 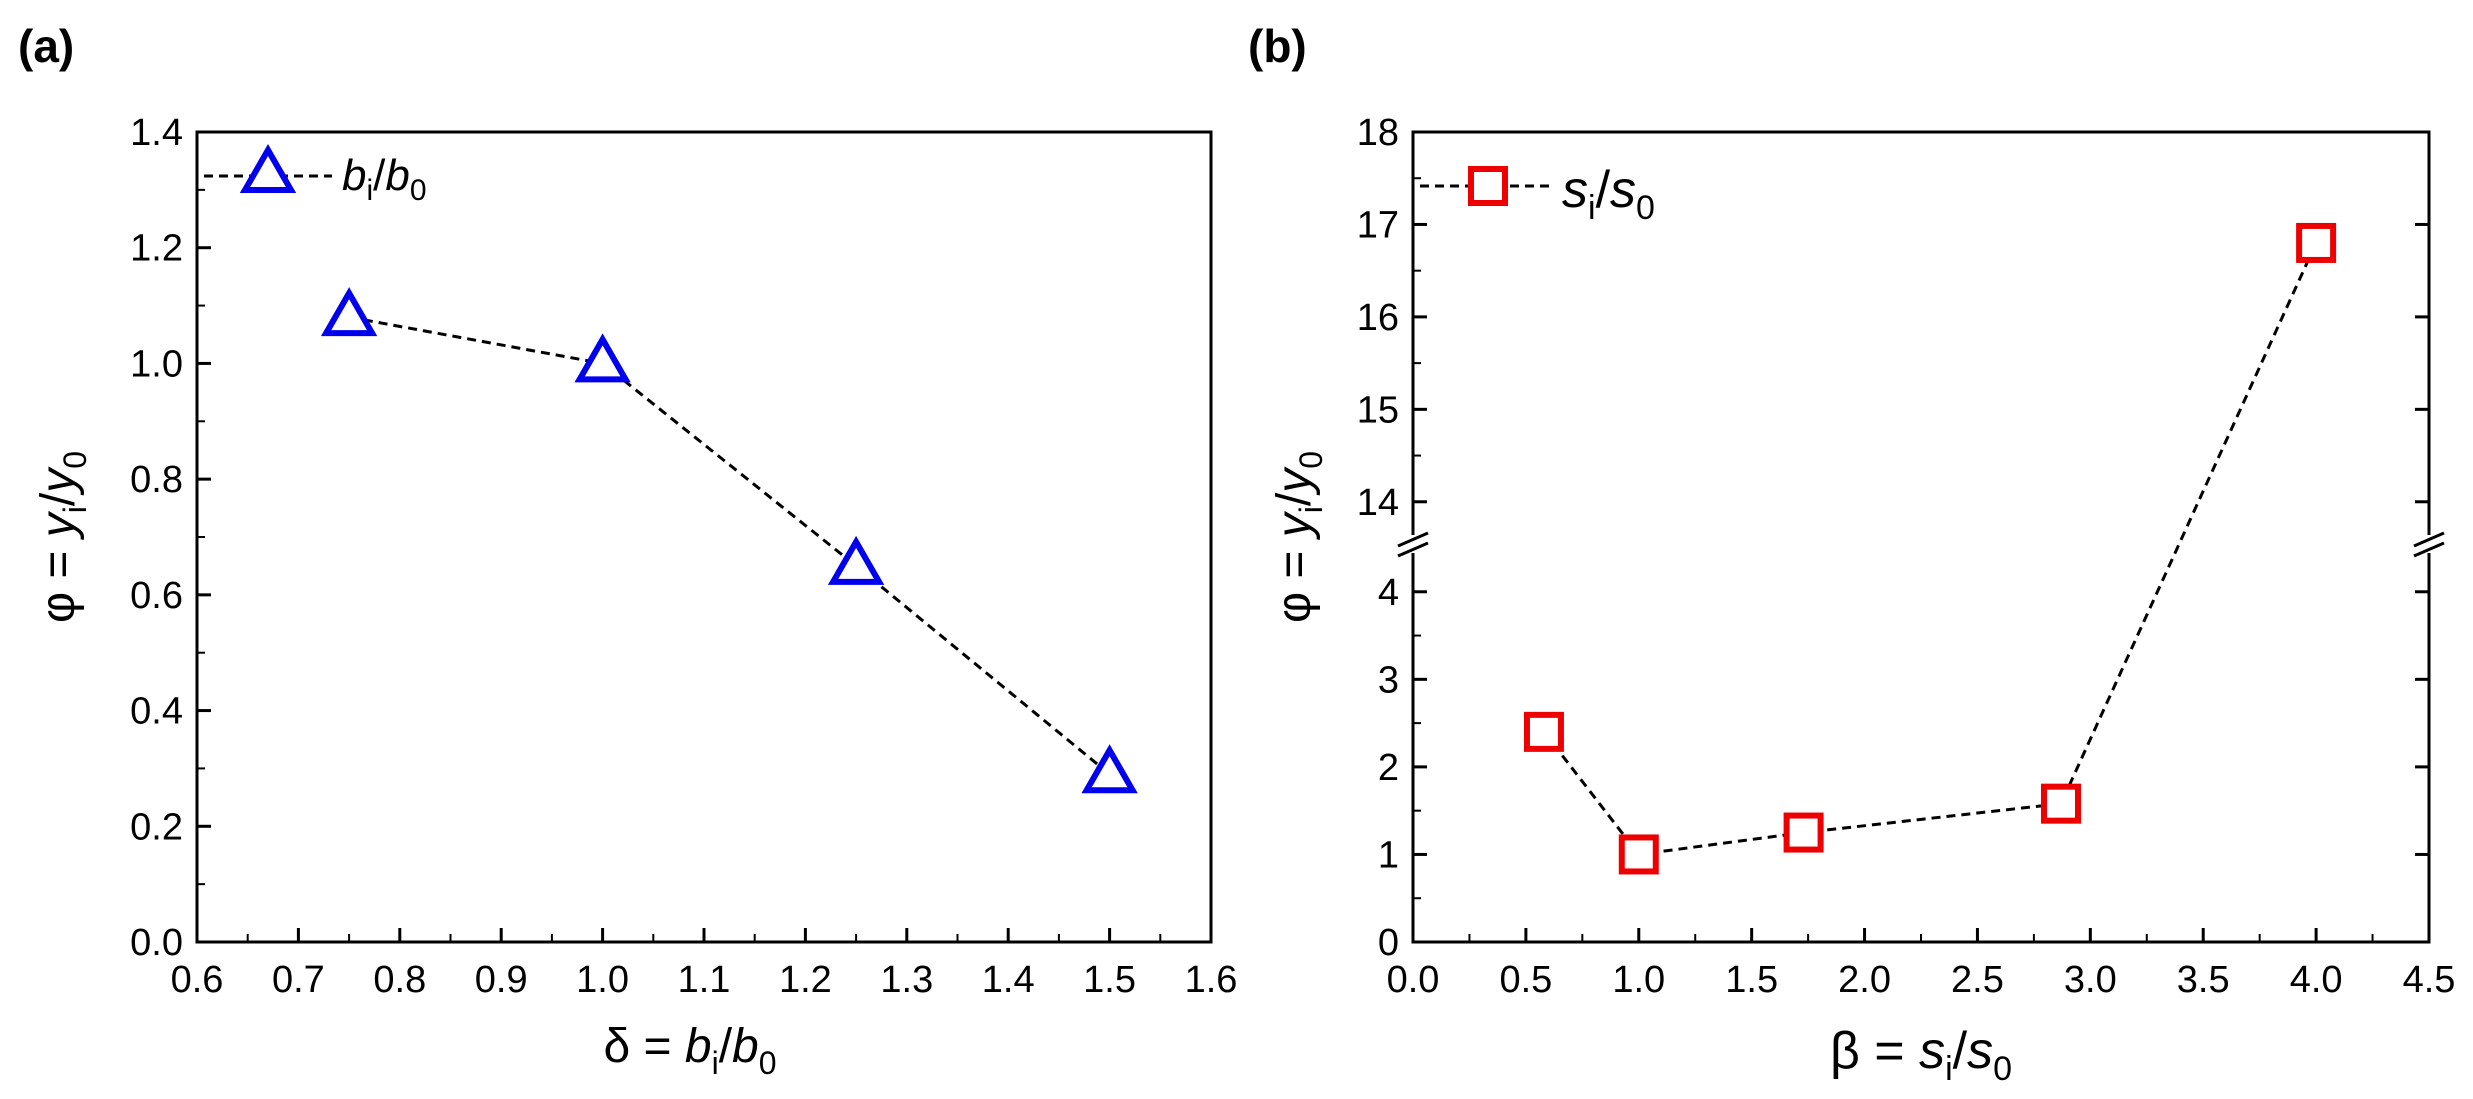 What do you see at coordinates (384, 179) in the screenshot?
I see `panel-a-legend-text: bi/b0` at bounding box center [384, 179].